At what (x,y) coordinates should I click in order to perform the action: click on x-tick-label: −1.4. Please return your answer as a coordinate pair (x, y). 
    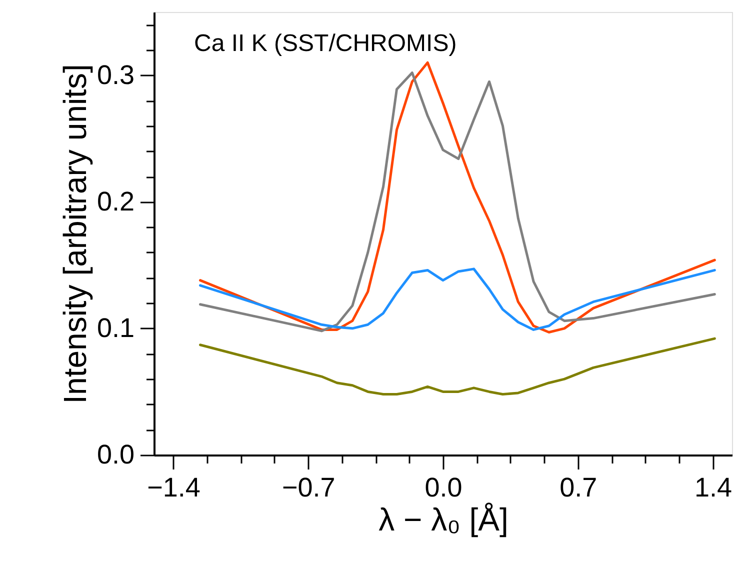
    Looking at the image, I should click on (173, 487).